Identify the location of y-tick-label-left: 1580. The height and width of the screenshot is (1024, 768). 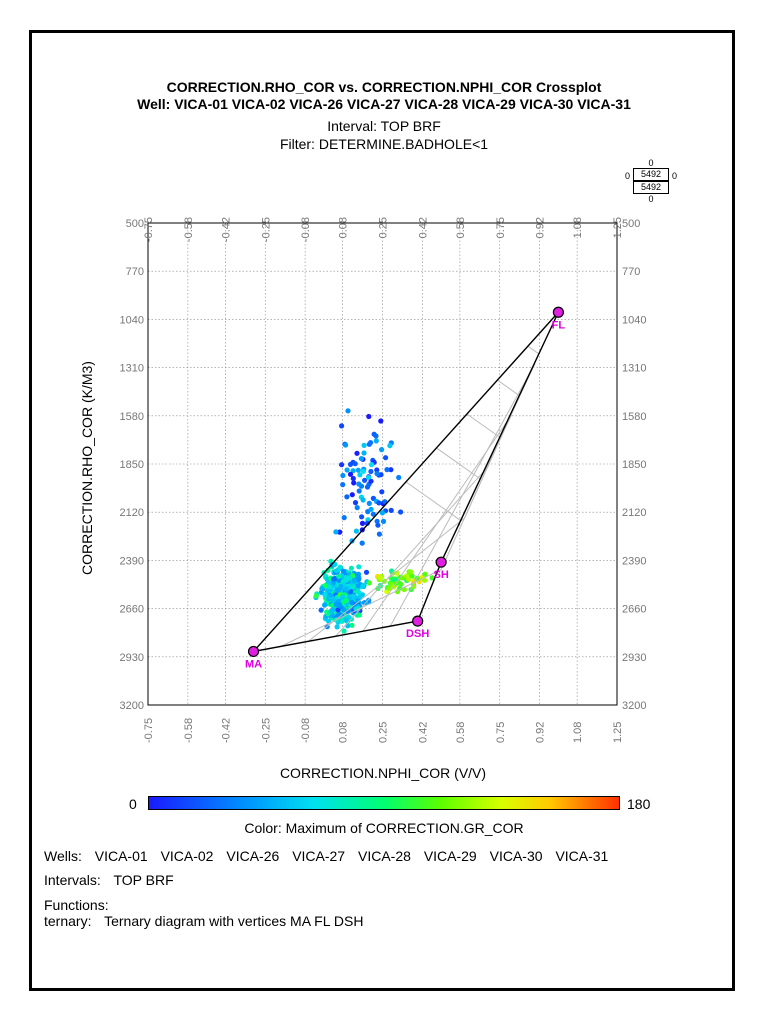
(132, 417).